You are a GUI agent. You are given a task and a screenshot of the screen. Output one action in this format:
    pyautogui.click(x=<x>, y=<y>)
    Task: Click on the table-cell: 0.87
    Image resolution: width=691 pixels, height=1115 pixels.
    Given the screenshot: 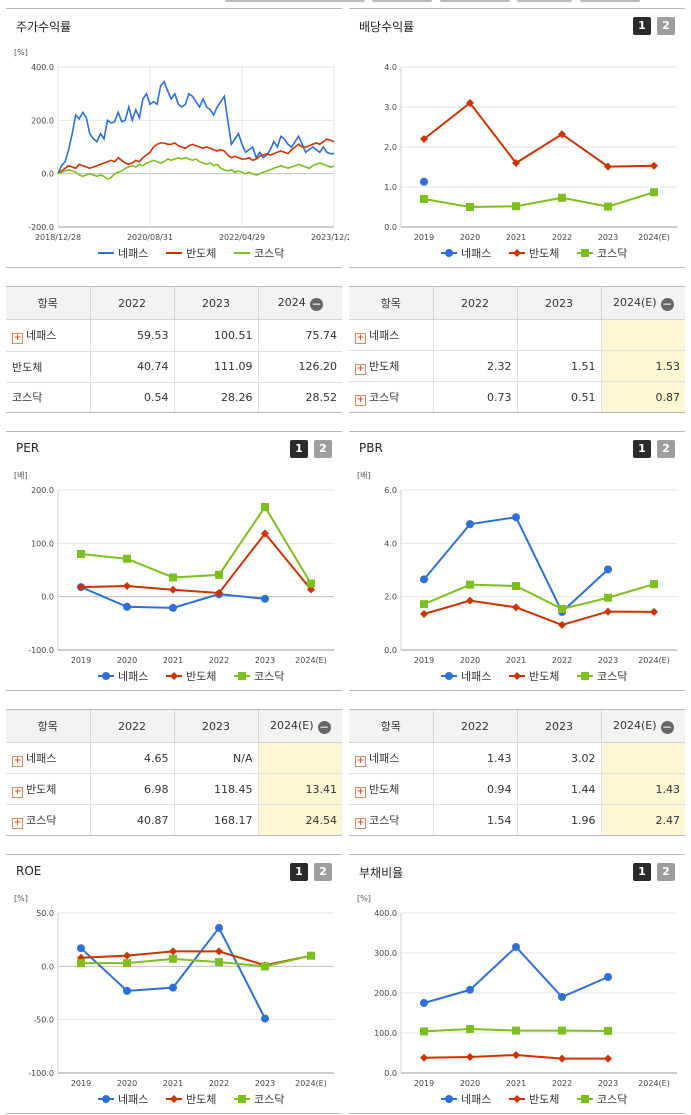 What is the action you would take?
    pyautogui.click(x=643, y=396)
    